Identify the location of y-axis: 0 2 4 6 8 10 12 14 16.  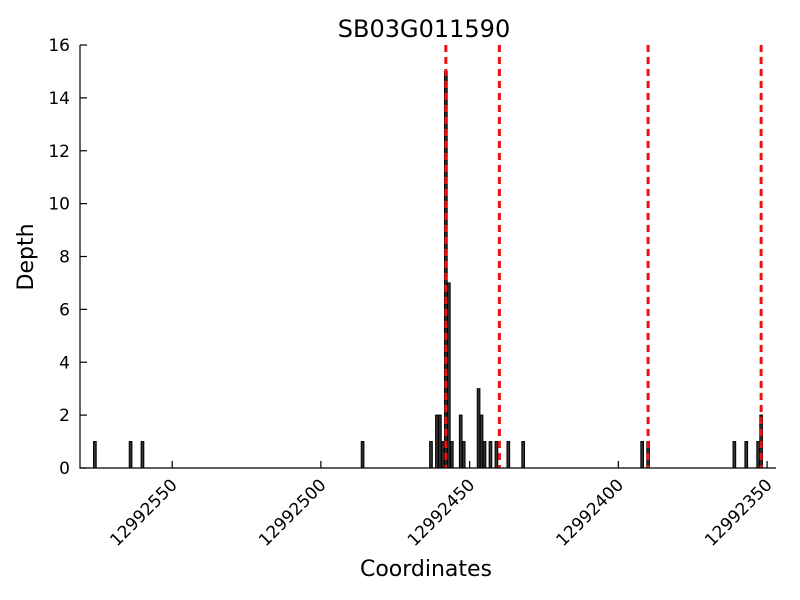
(67, 257).